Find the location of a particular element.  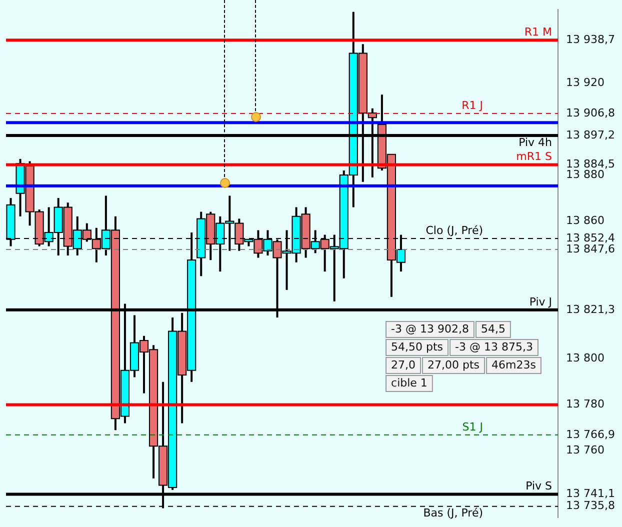

ref-line-label: Piv J is located at coordinates (540, 301).